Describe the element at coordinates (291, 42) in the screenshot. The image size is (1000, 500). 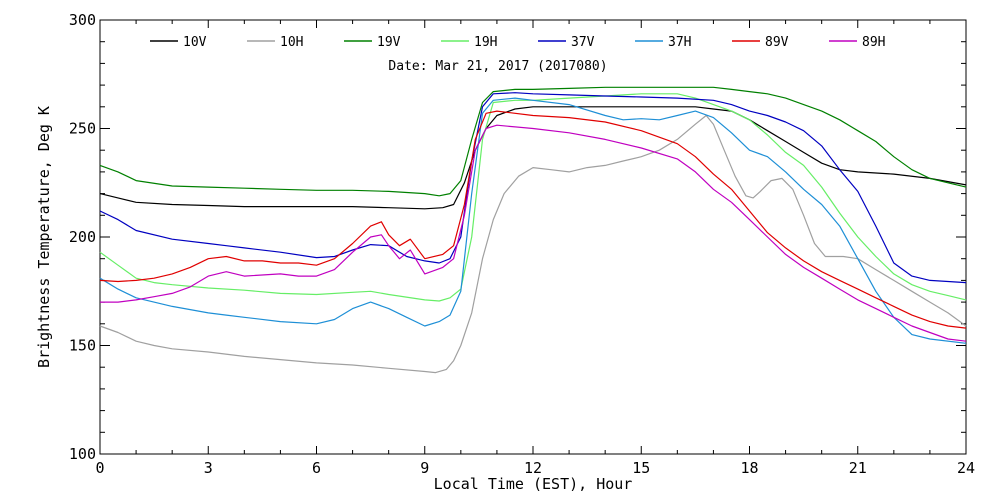
I see `legend-label-10h: 10H` at that location.